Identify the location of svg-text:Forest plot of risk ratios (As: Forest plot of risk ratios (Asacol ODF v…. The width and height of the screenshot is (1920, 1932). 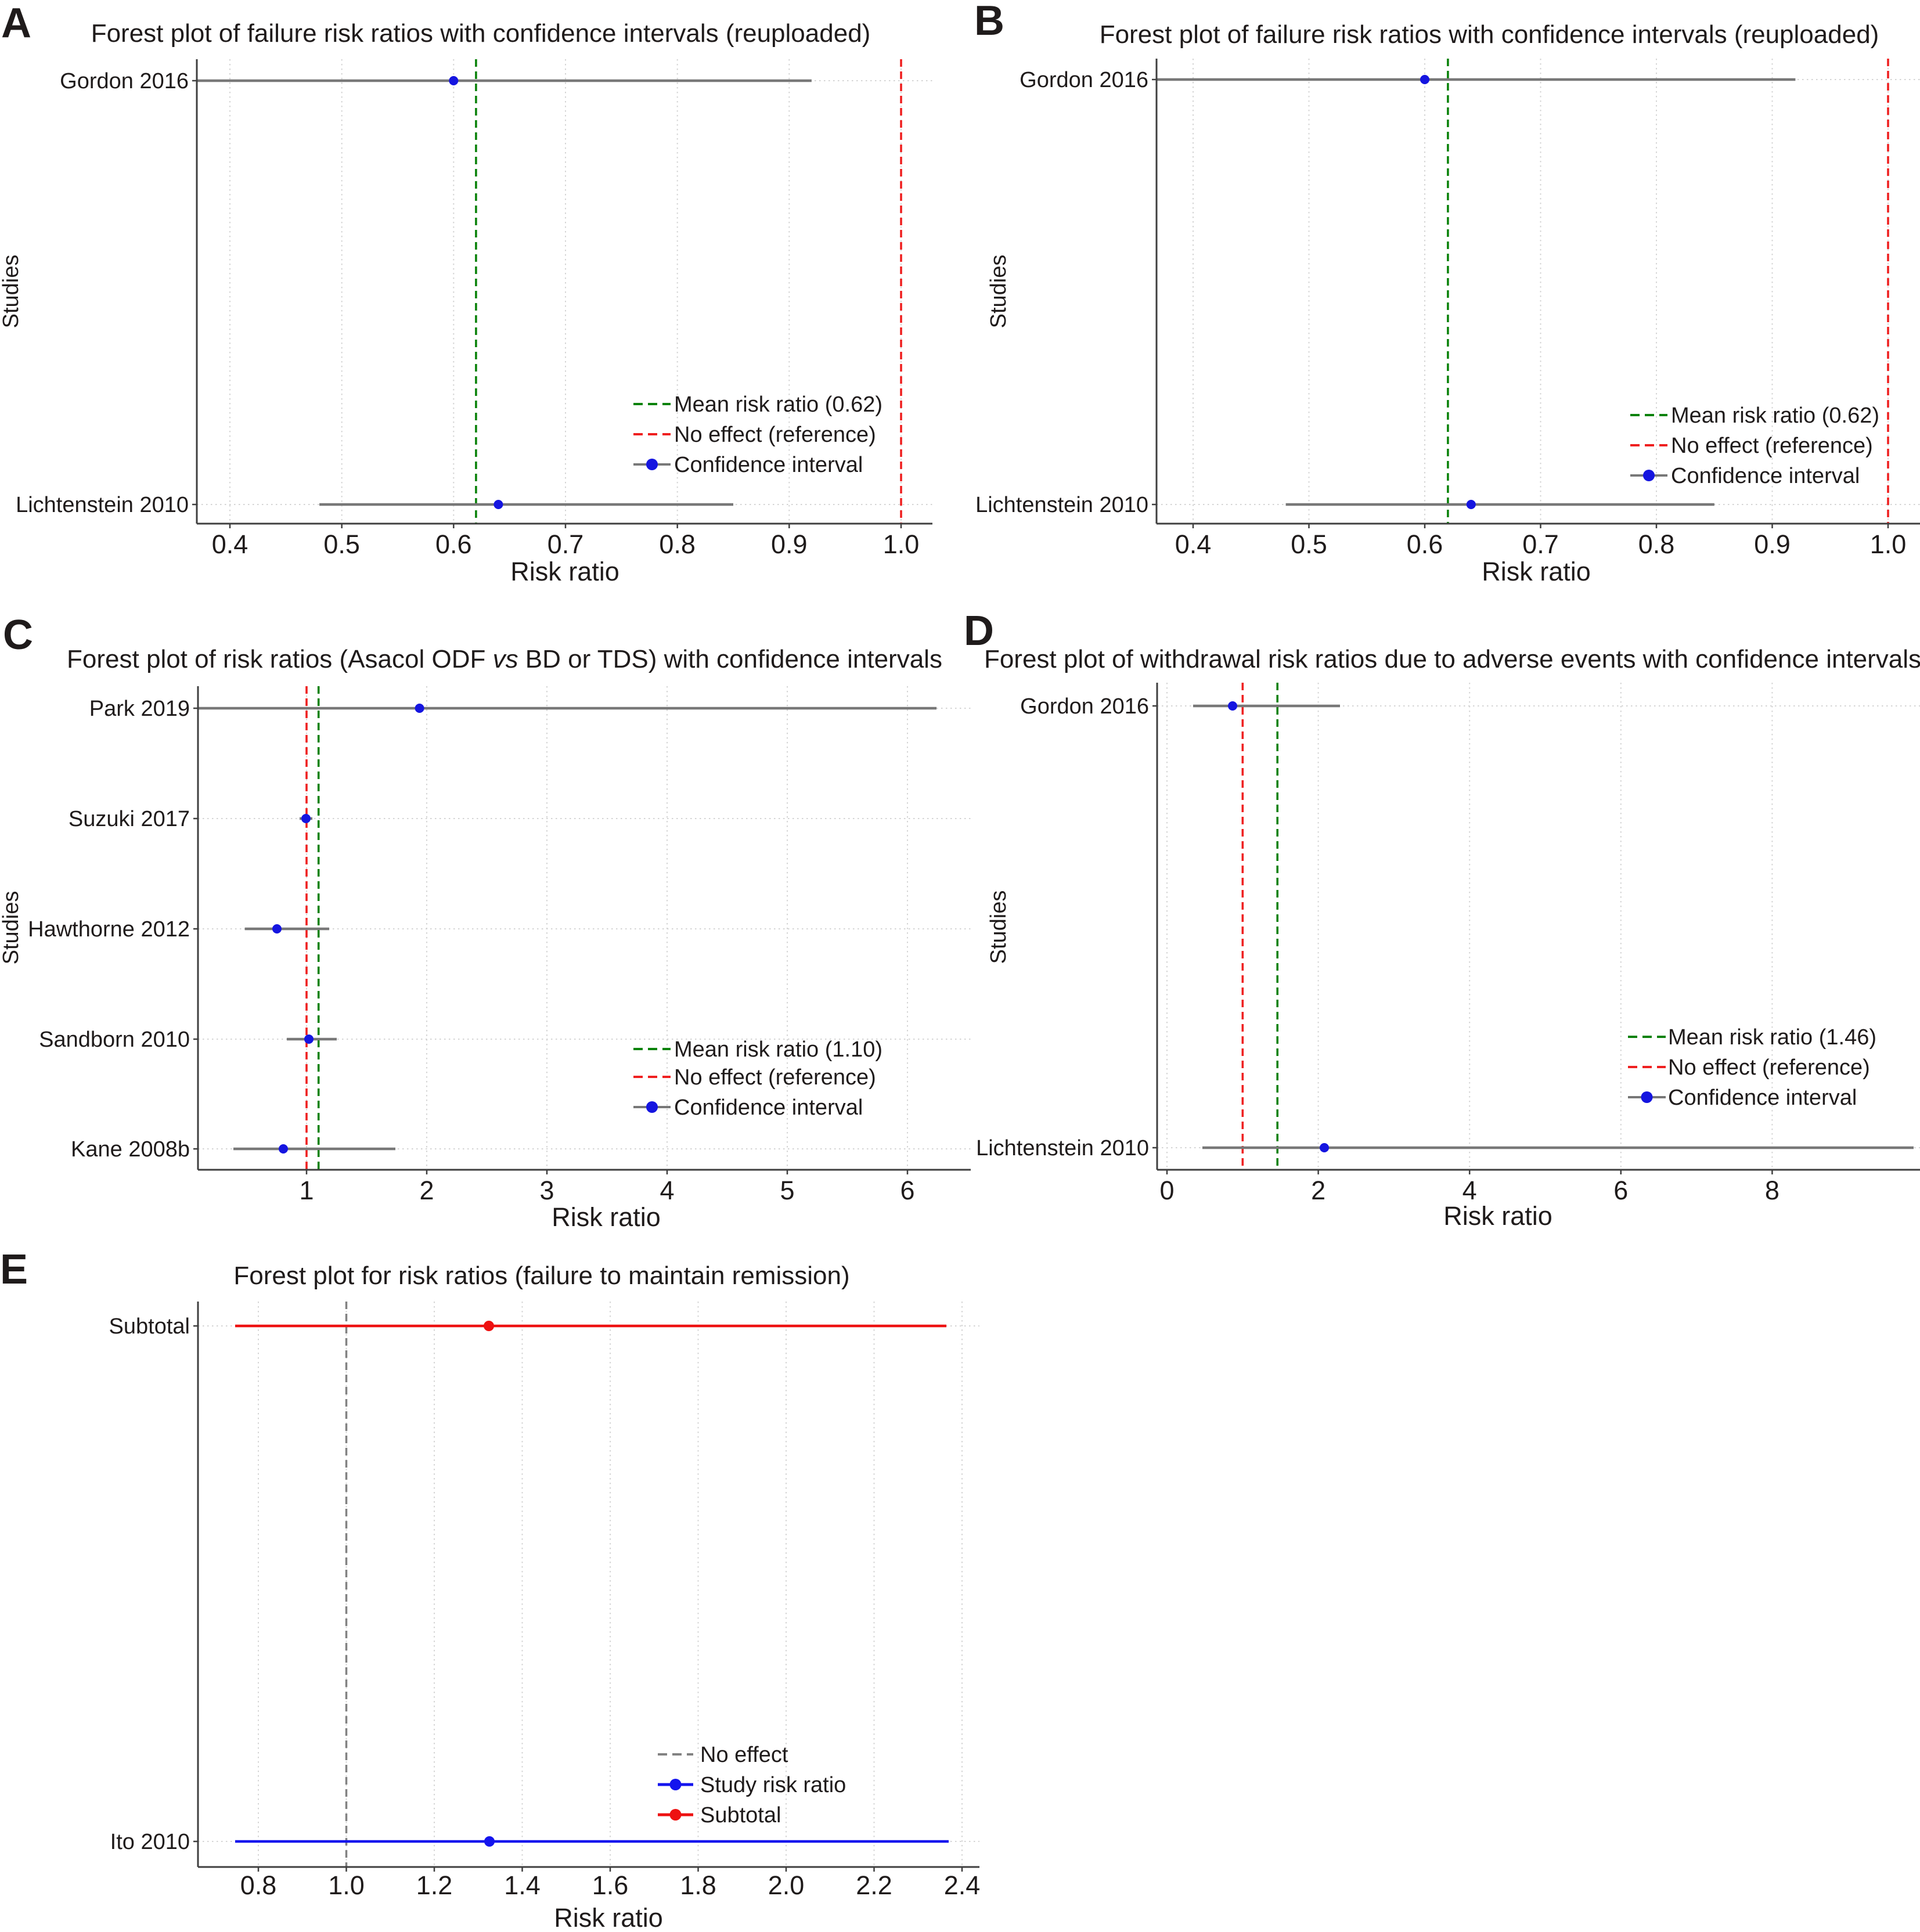
(504, 659).